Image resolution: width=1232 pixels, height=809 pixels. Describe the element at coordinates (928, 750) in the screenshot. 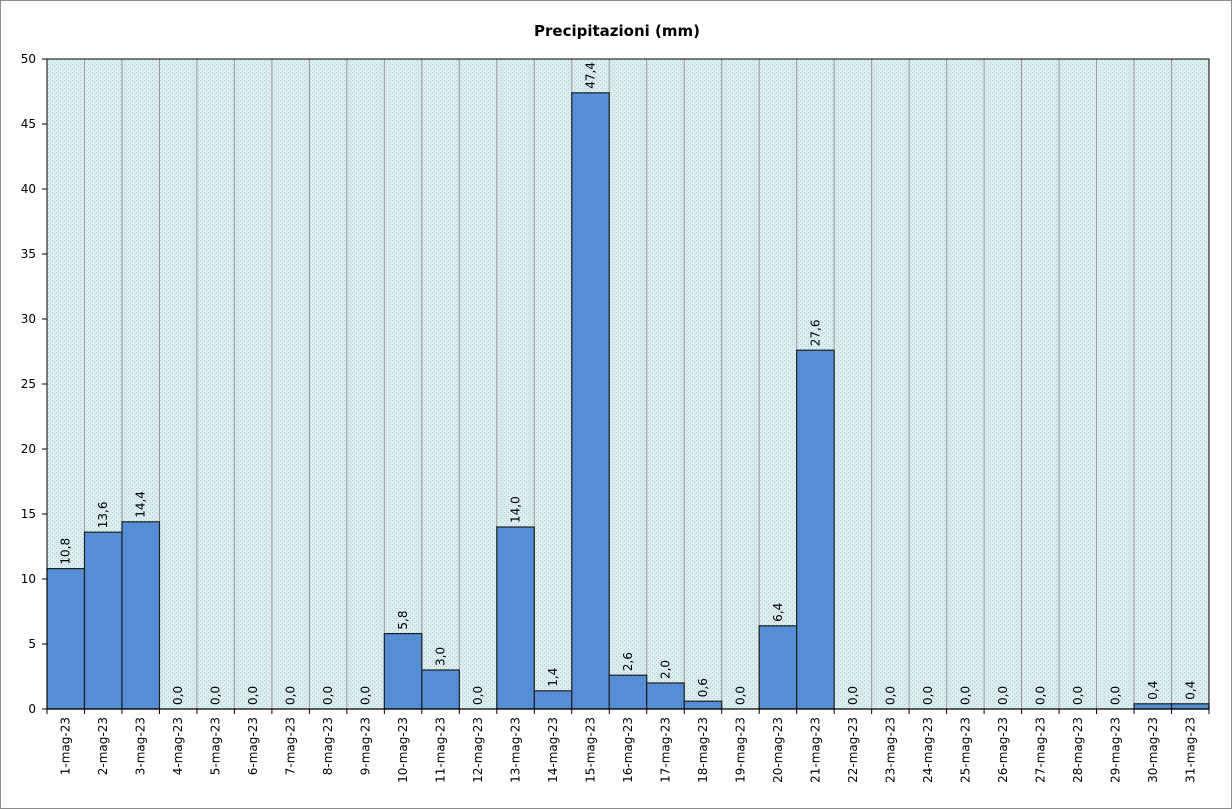

I see `x-tick-label-24-mag-23: 24-mag-23` at that location.